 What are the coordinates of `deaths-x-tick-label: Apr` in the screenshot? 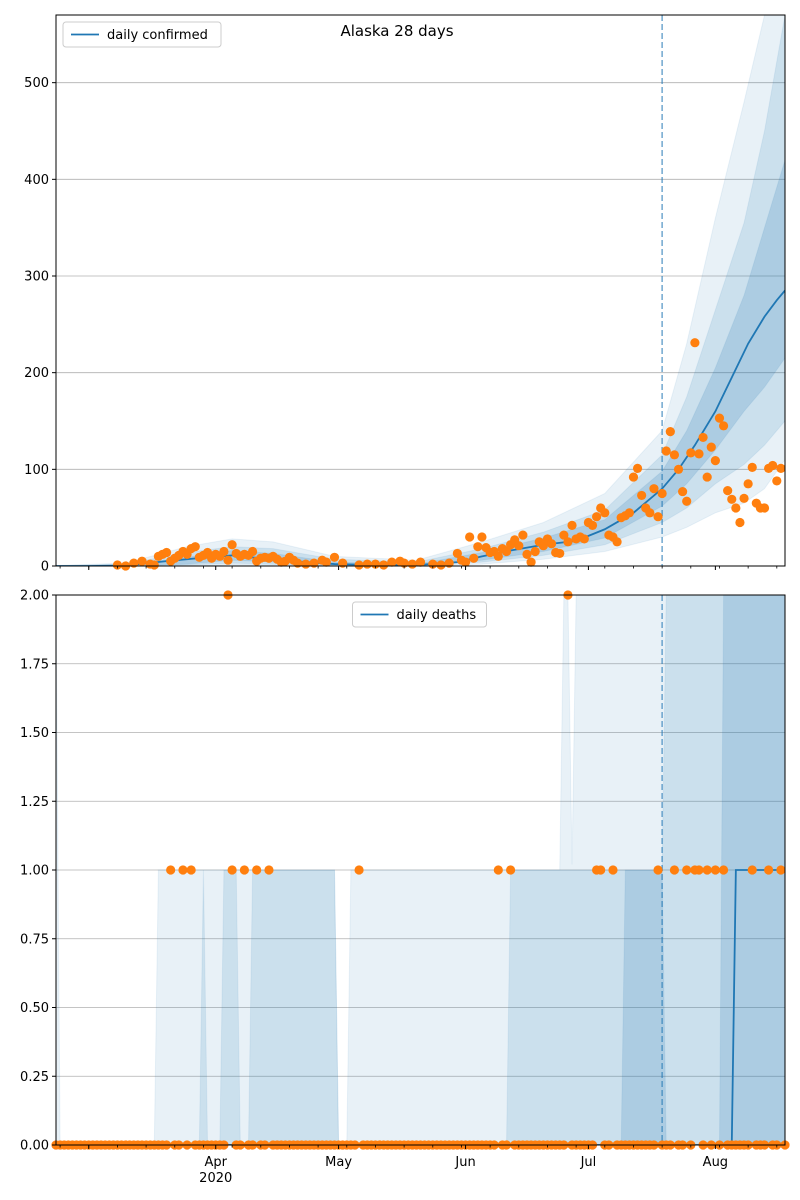 It's located at (215, 1162).